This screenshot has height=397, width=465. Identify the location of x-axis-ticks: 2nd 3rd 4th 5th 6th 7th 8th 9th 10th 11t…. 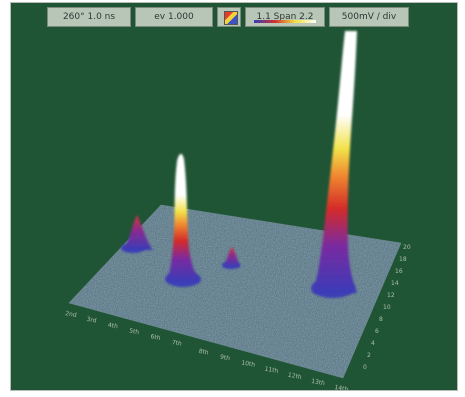
(207, 350).